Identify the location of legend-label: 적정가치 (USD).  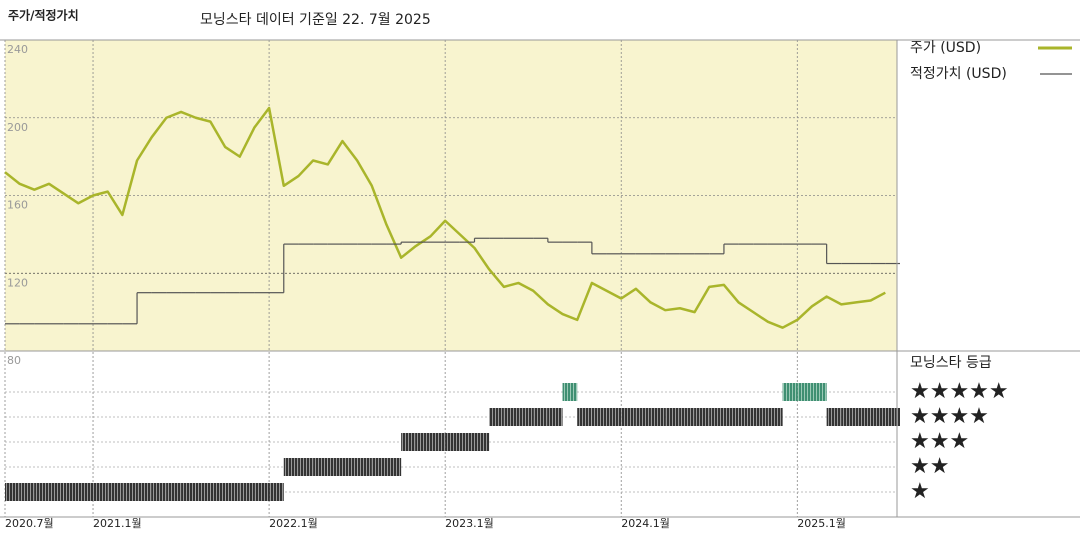
(958, 74).